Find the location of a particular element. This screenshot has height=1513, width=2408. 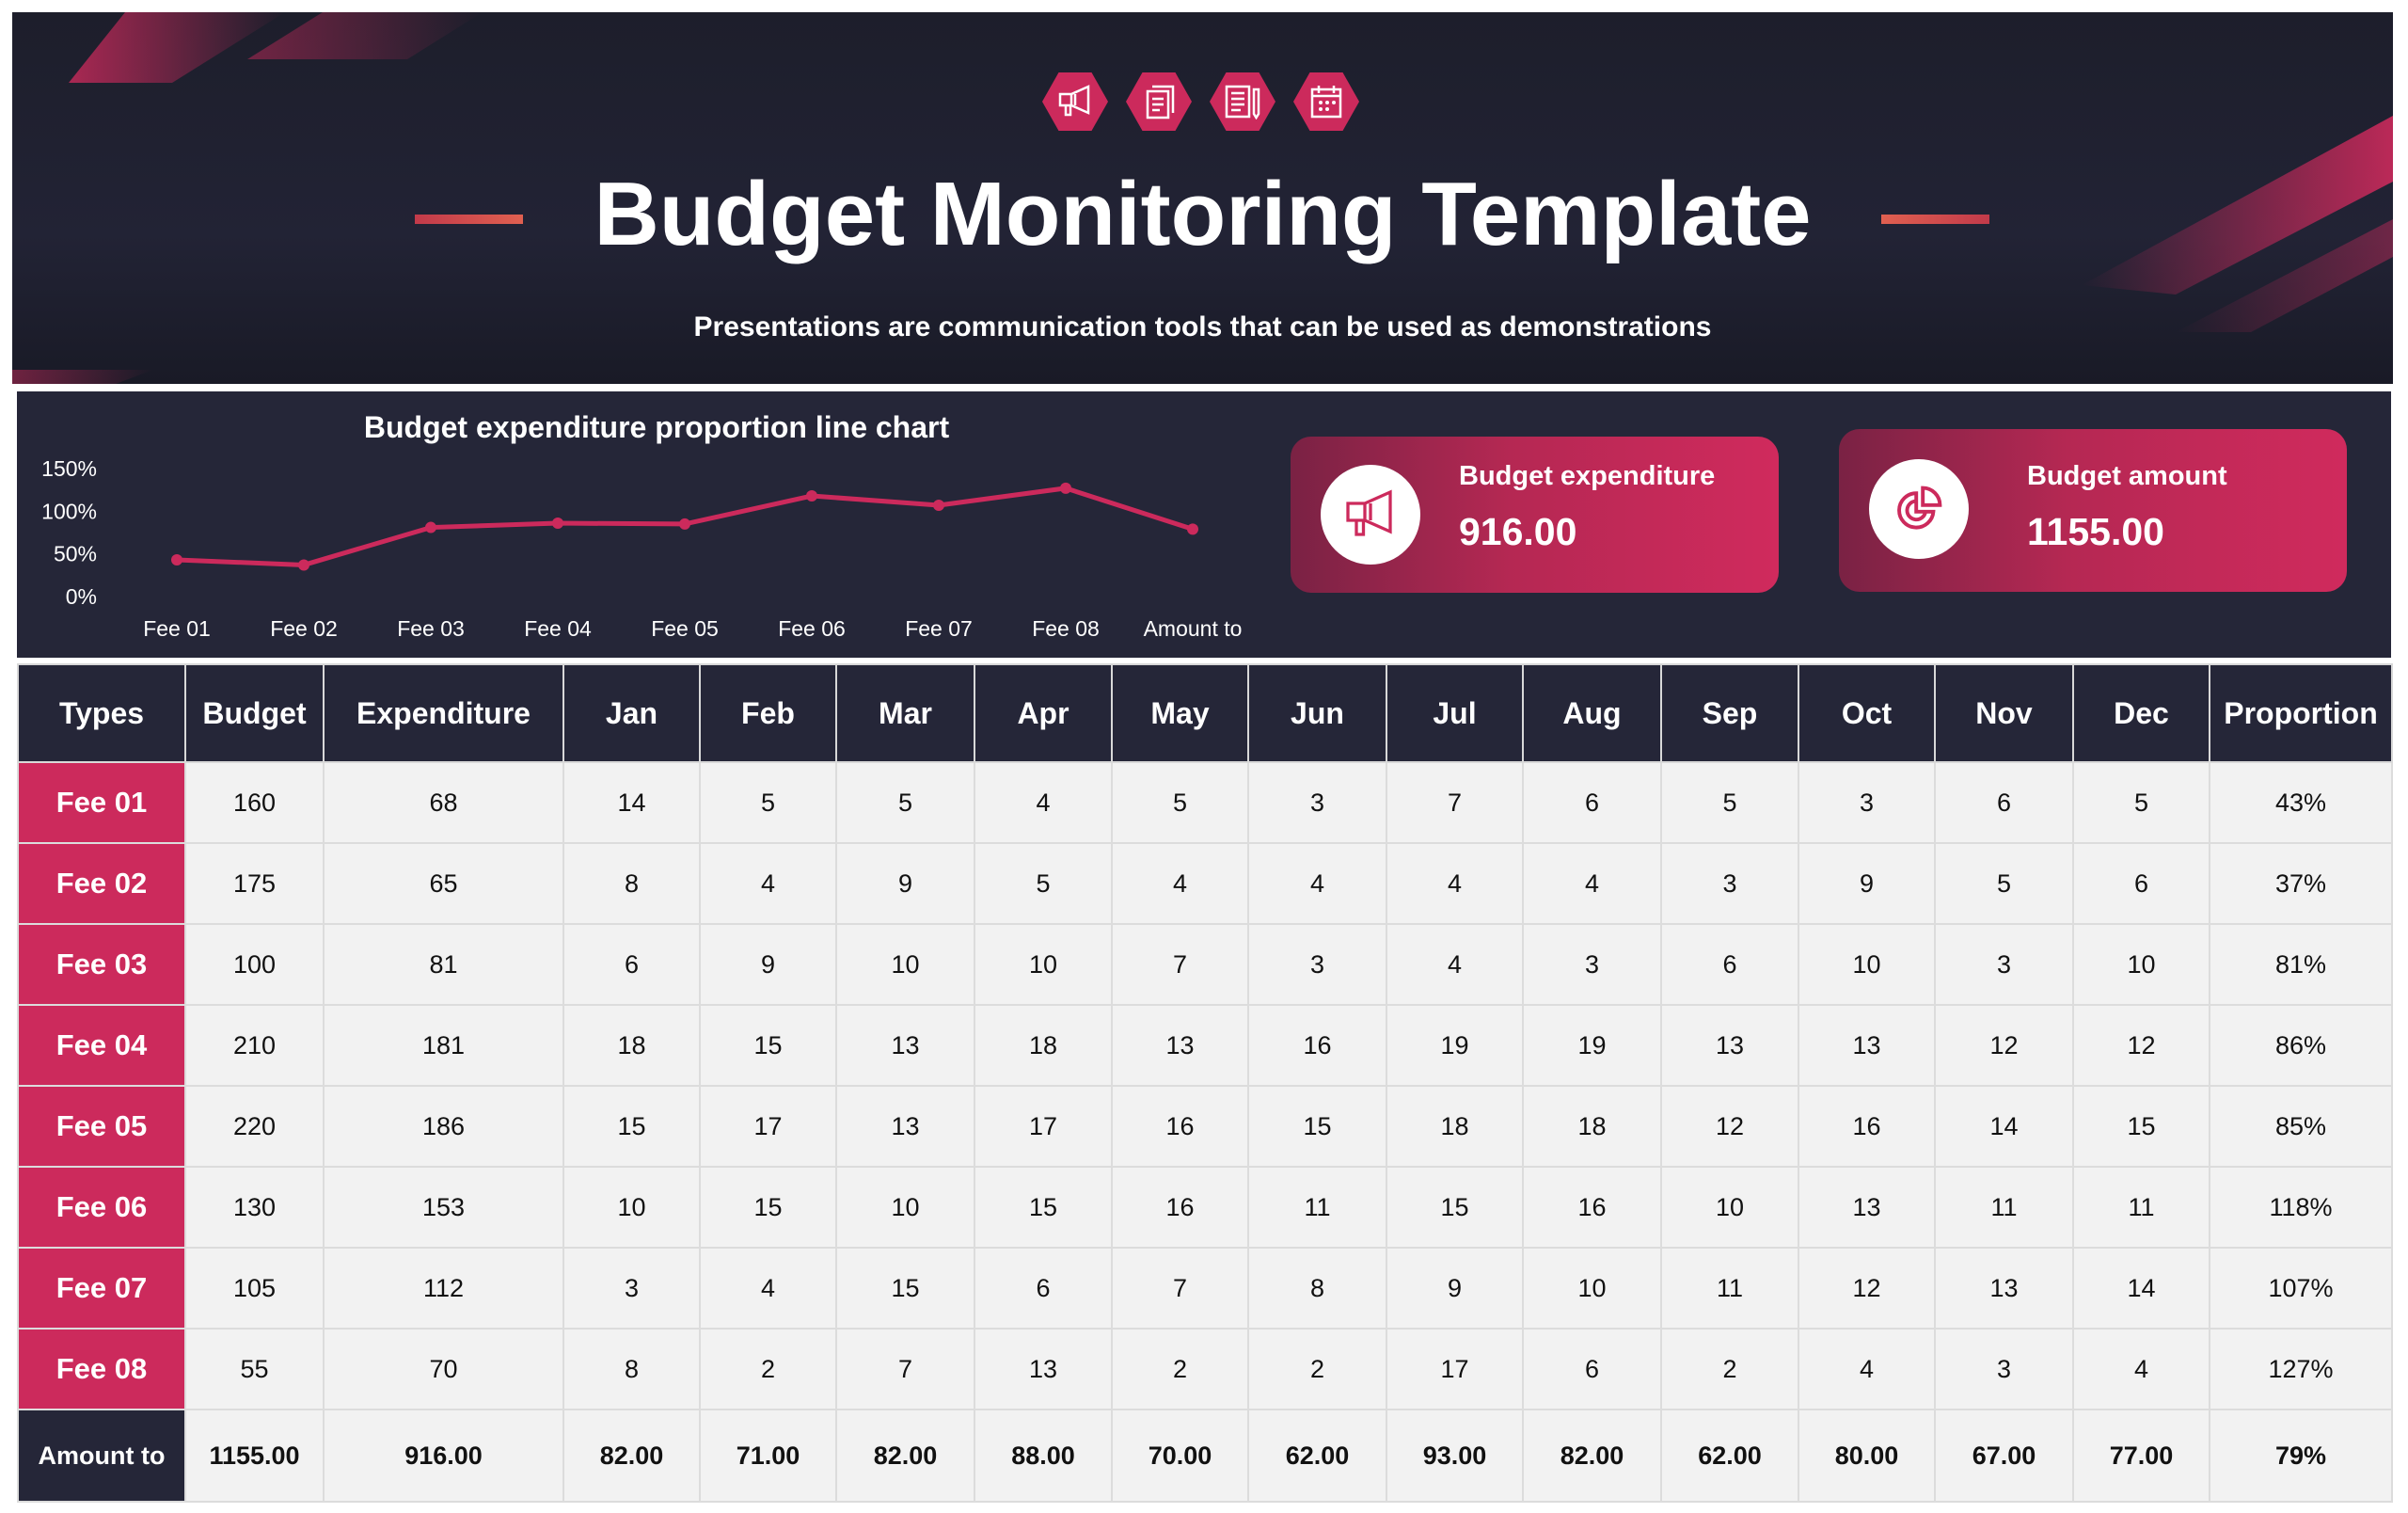

table-row: Fee 08 55 70 8 2 7 13 2 2 17 6 2 4 3 4 127% is located at coordinates (1205, 1369).